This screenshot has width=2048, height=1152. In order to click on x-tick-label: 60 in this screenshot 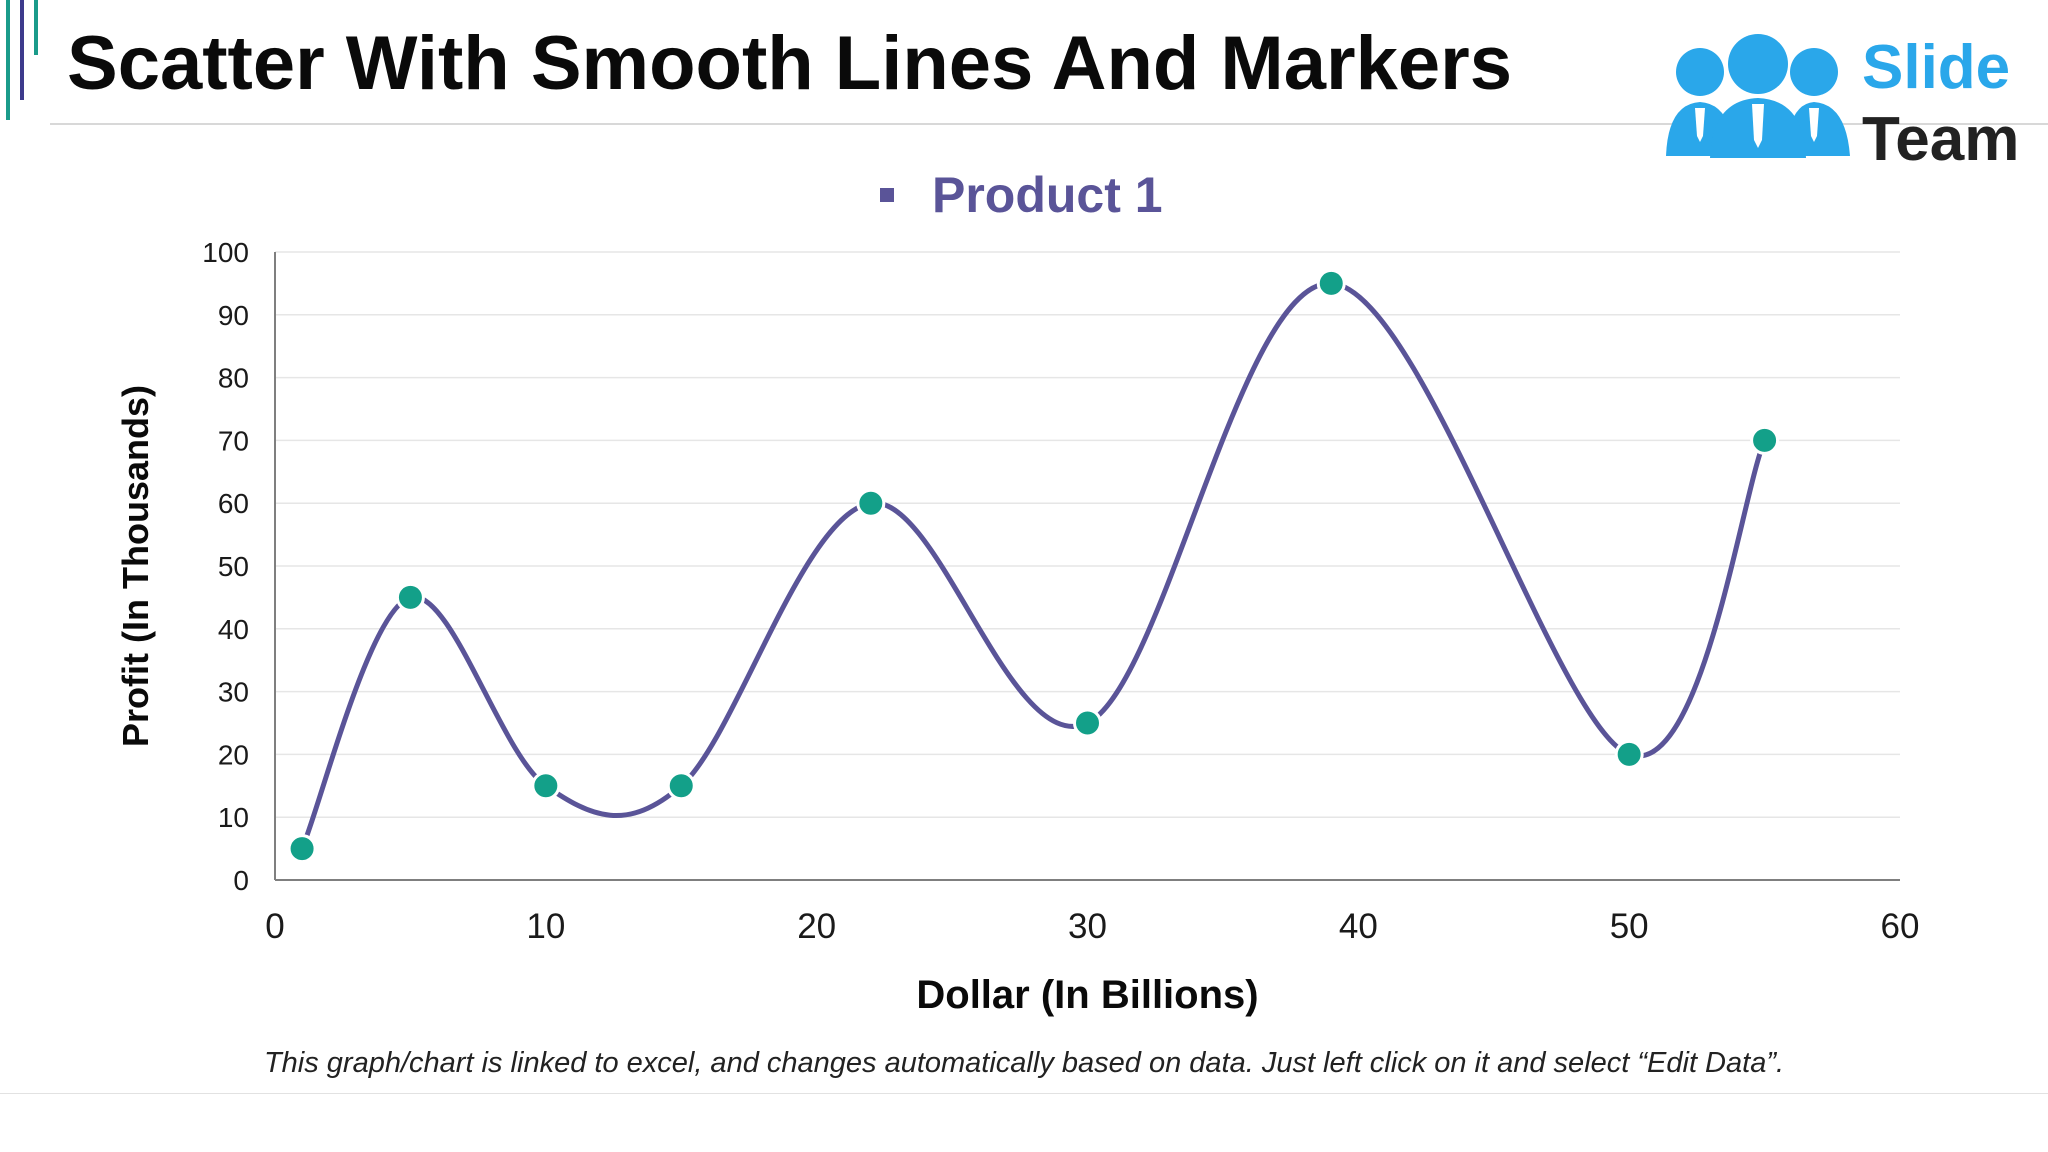, I will do `click(1900, 926)`.